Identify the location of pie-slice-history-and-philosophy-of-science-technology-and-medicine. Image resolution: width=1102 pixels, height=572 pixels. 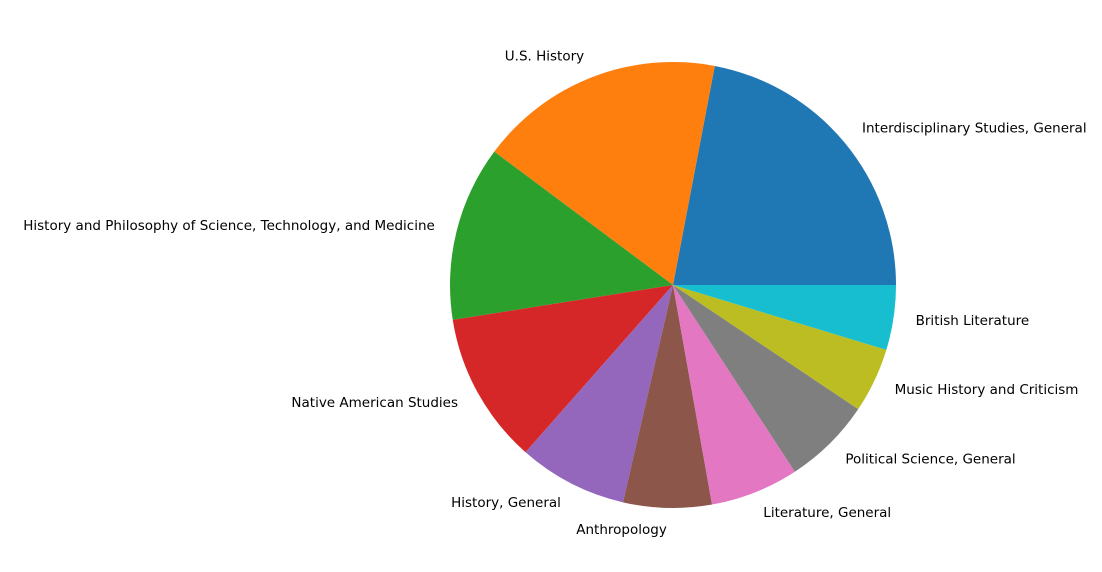
(561, 235).